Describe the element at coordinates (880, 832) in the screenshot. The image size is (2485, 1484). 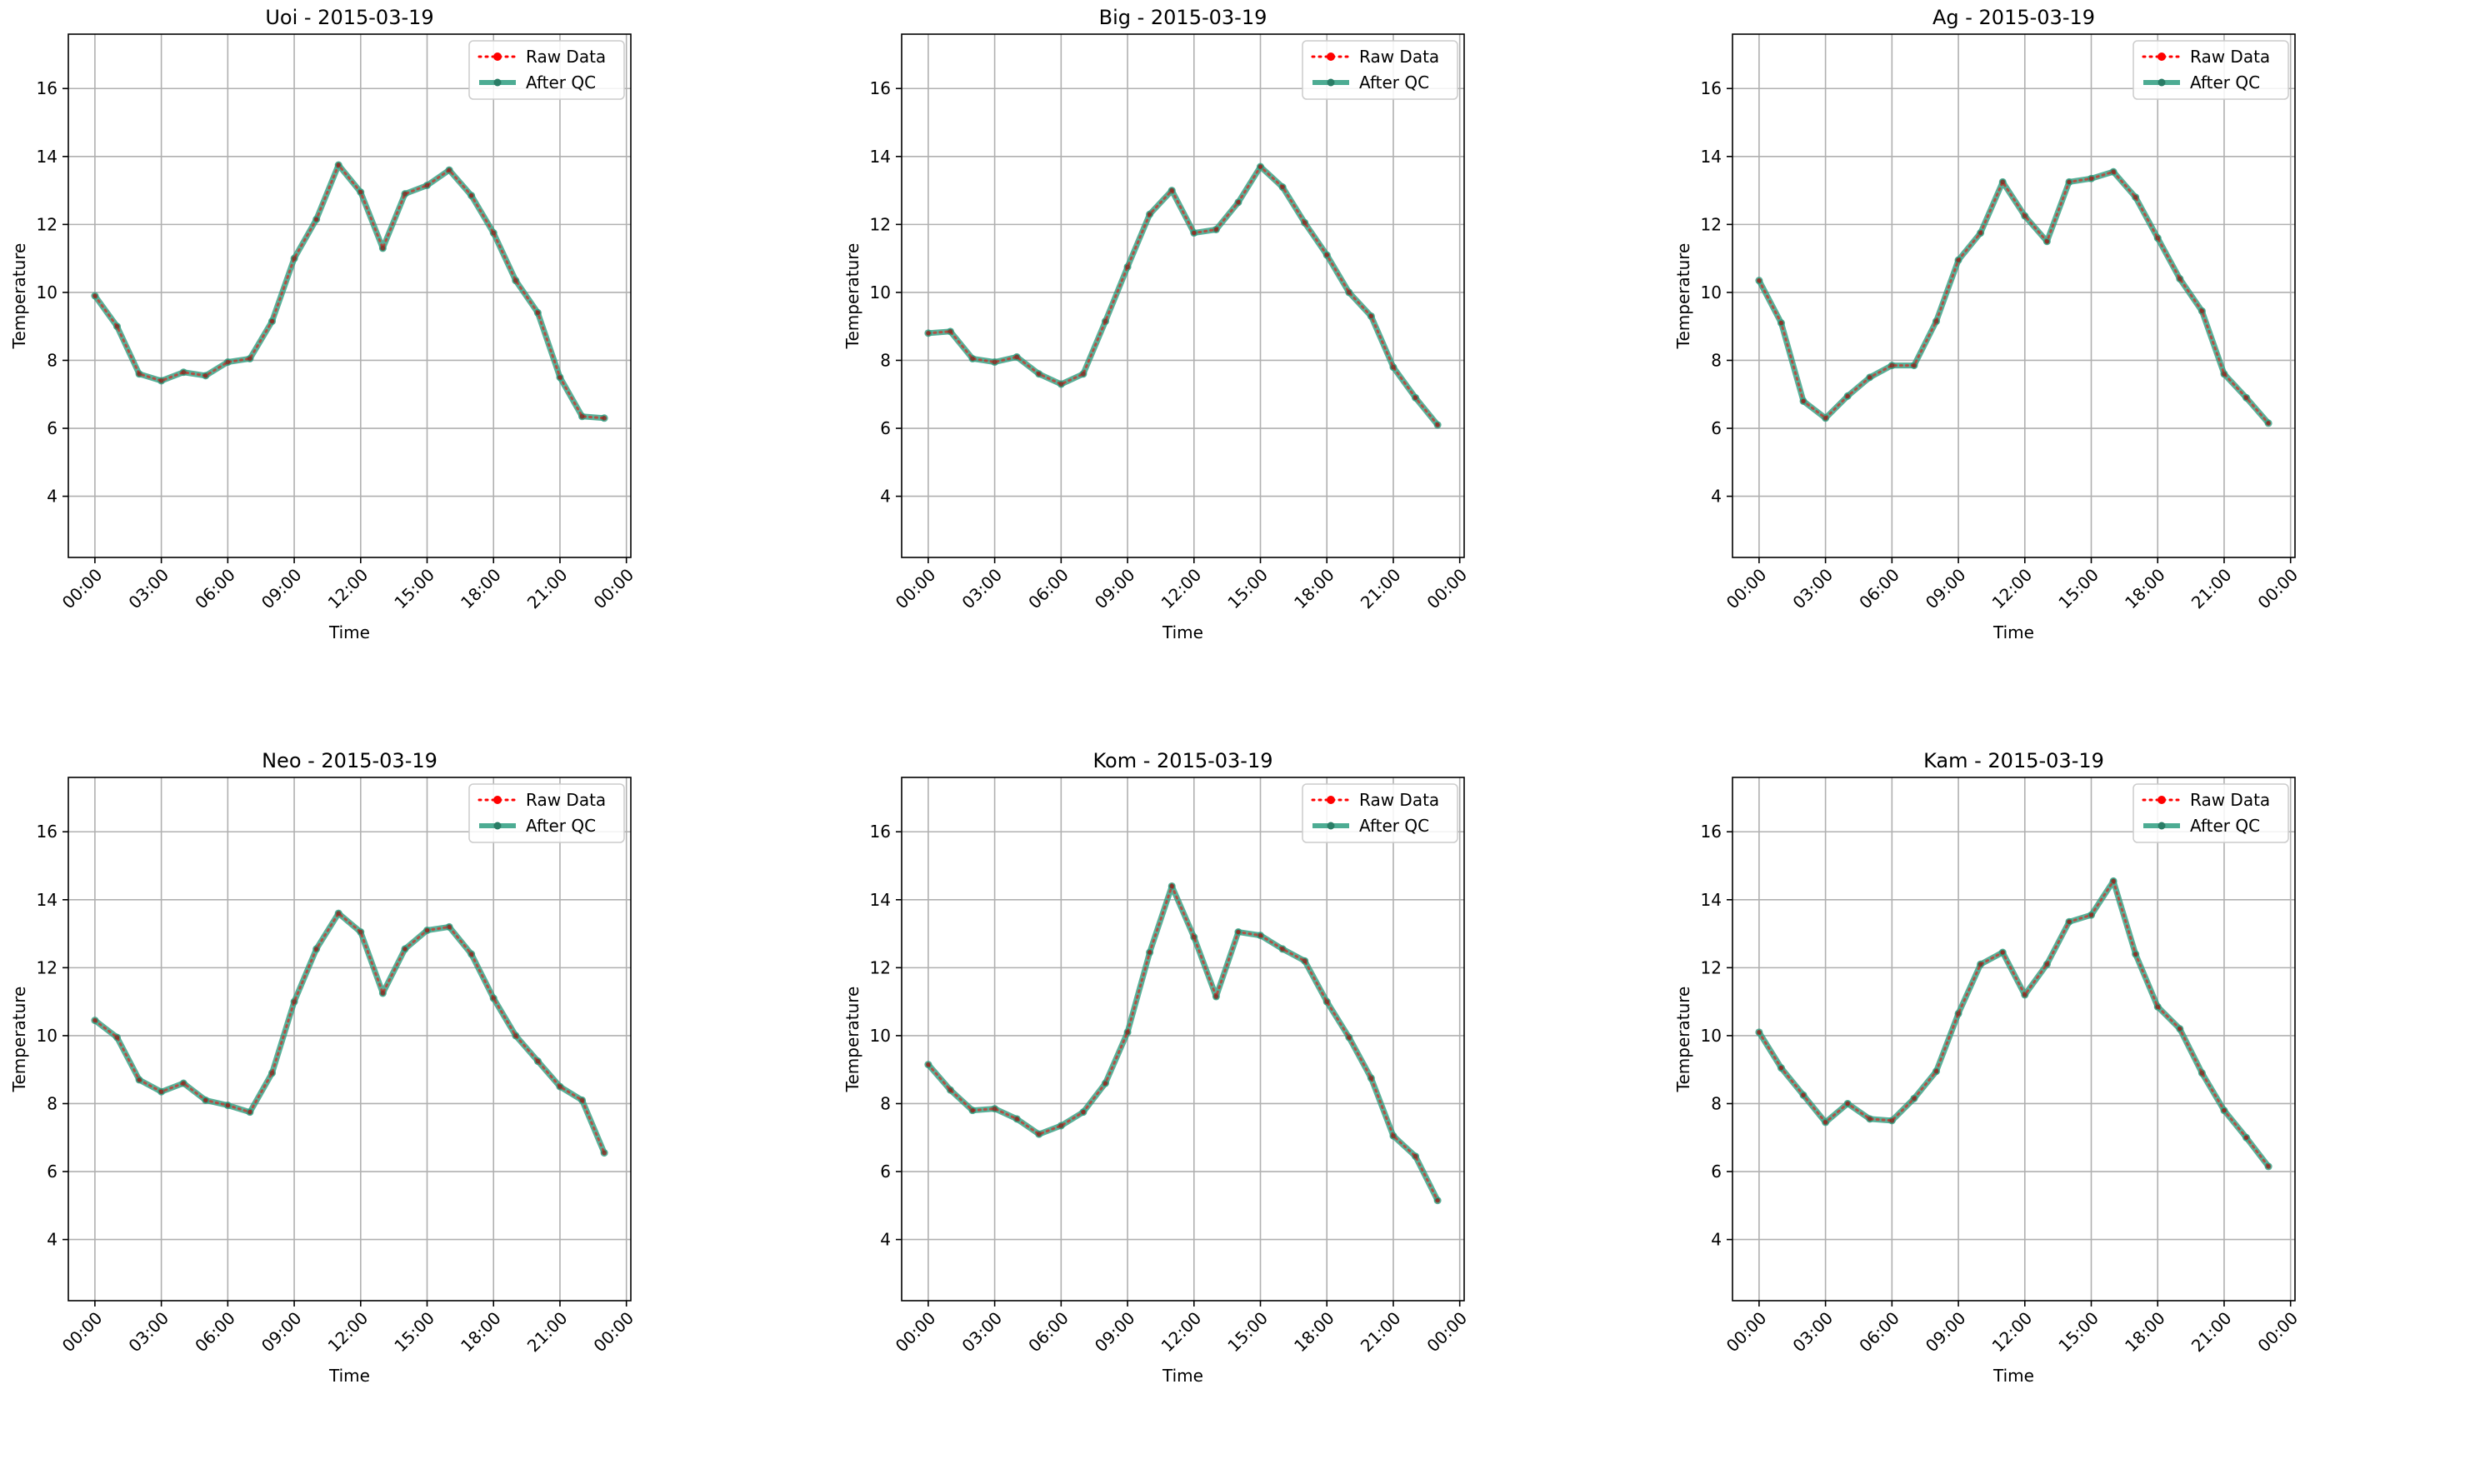
I see `y-tick-label: 16` at that location.